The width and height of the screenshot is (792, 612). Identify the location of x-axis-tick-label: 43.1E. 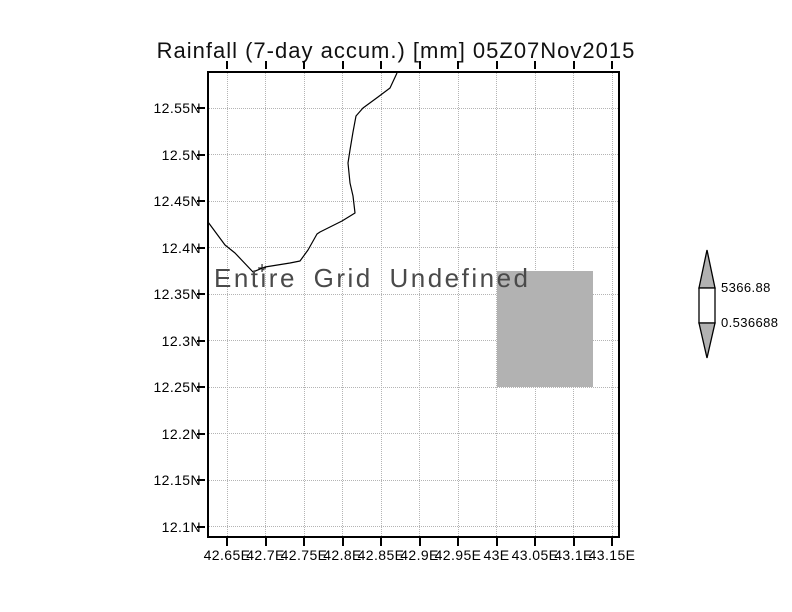
(573, 555).